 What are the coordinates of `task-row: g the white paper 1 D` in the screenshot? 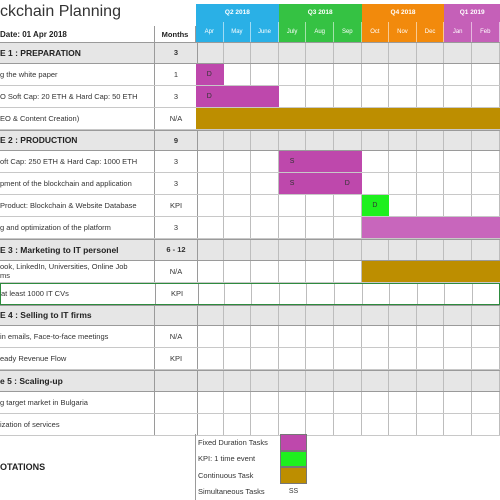 It's located at (250, 74).